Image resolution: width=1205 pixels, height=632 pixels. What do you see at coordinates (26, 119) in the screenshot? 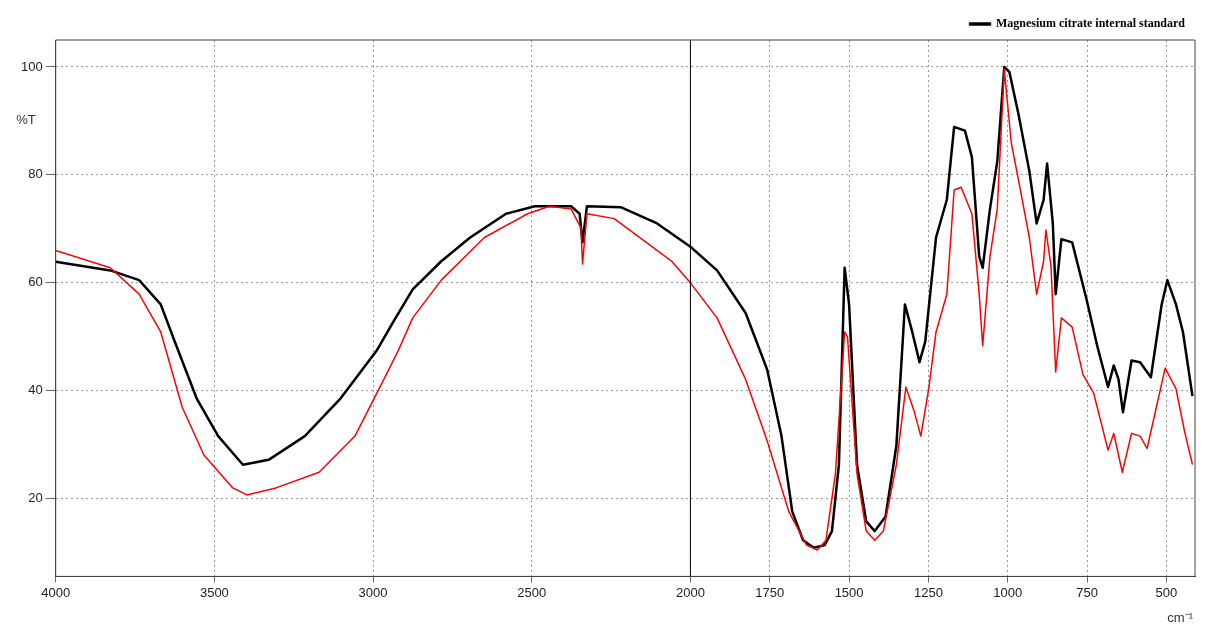
I see `y-axis-title: %T` at bounding box center [26, 119].